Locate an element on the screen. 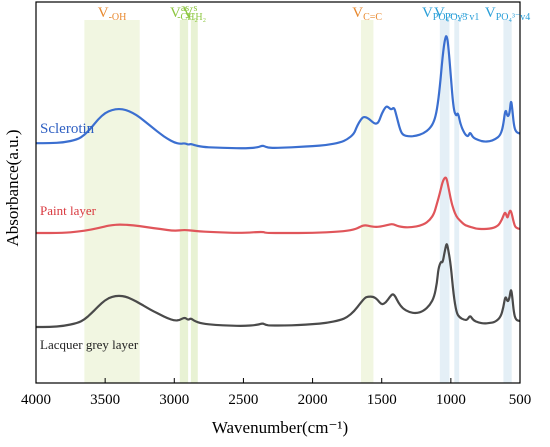  y-axis-label: Absorbance(a.u.) is located at coordinates (12, 187).